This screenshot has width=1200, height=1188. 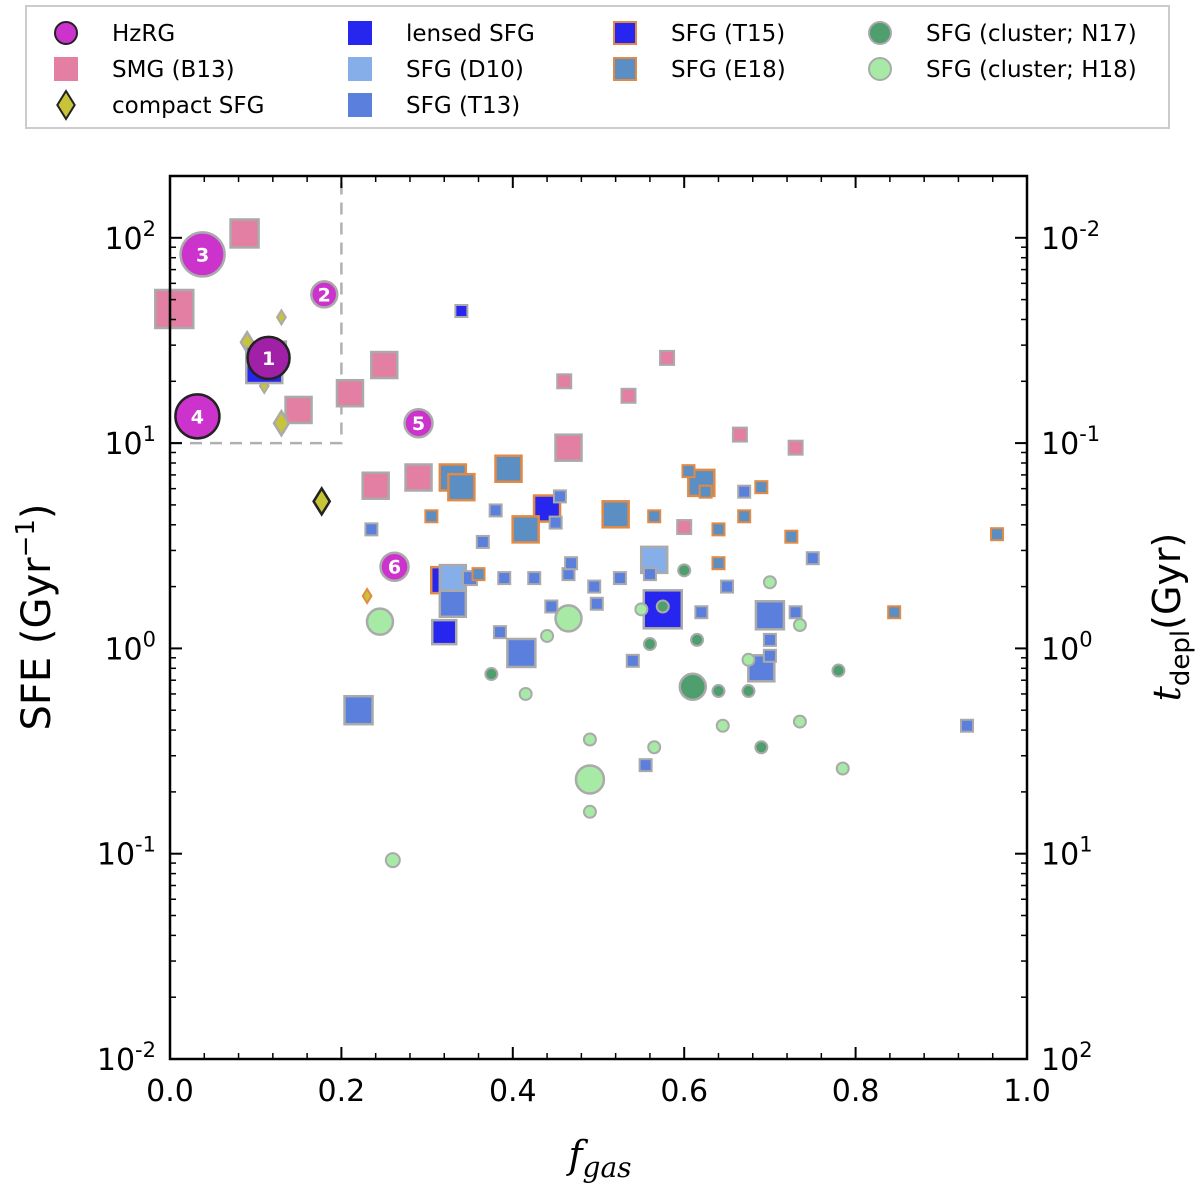 What do you see at coordinates (173, 70) in the screenshot?
I see `legend-label: SMG (B13)` at bounding box center [173, 70].